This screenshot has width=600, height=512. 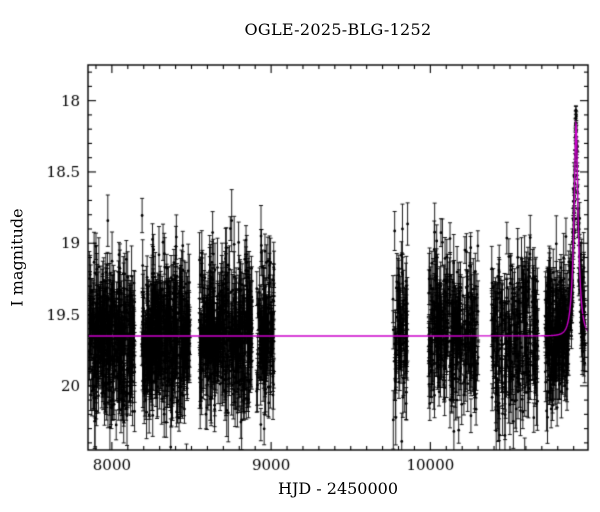 What do you see at coordinates (338, 29) in the screenshot?
I see `chart-title: OGLE-2025-BLG-1252` at bounding box center [338, 29].